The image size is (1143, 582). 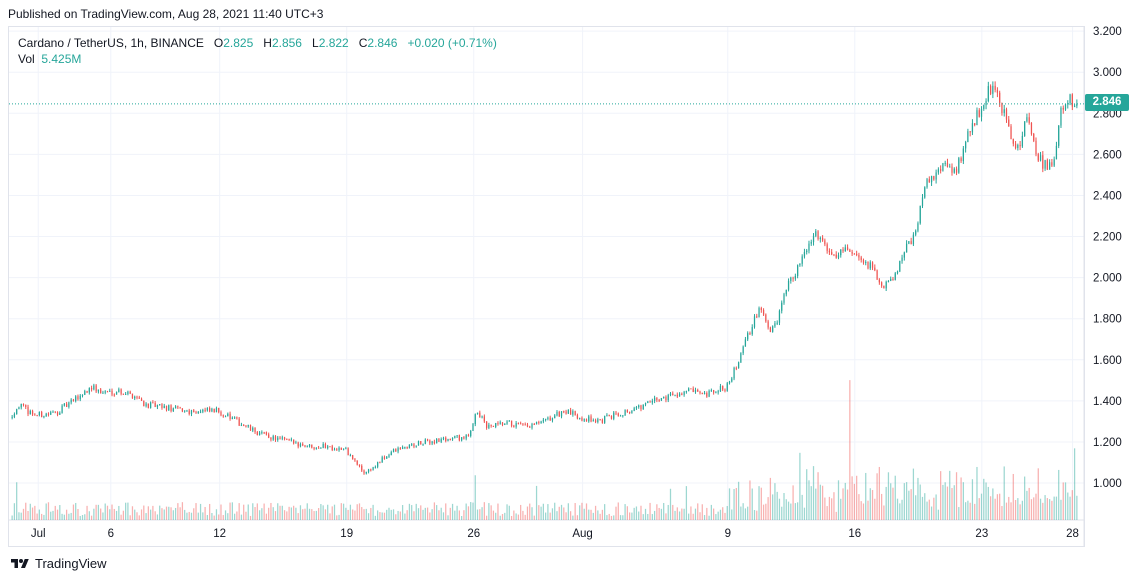 I want to click on tradingview-footer: TradingView, so click(x=58, y=563).